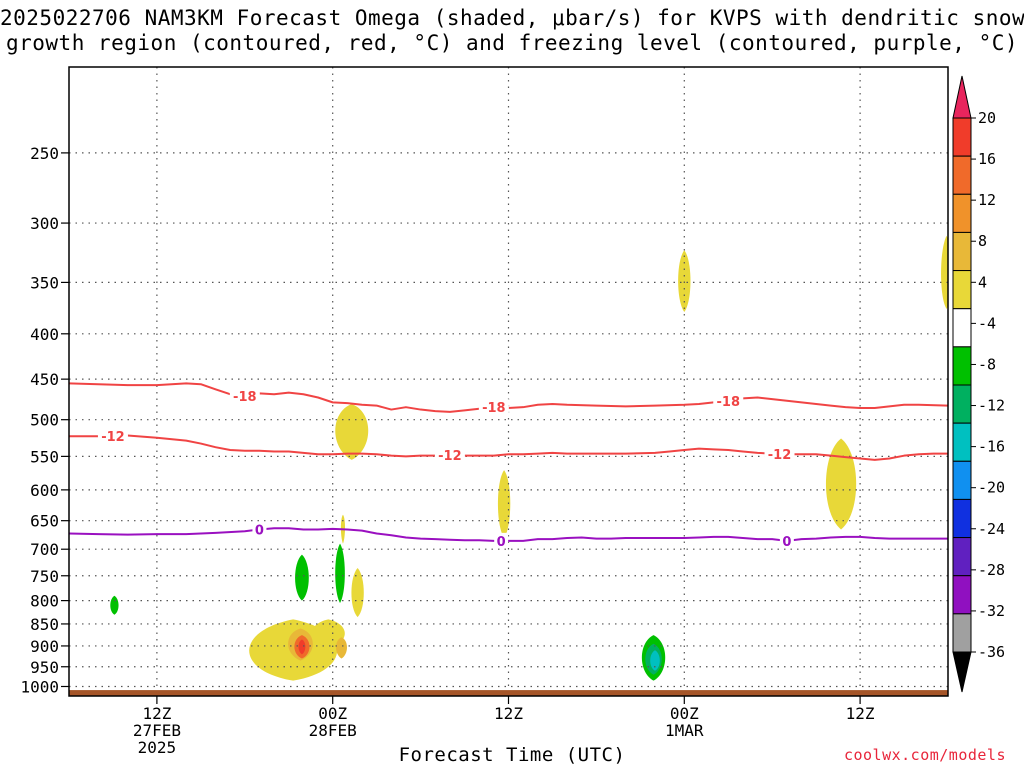 The image size is (1024, 768). I want to click on y-tick-label: 250, so click(44, 153).